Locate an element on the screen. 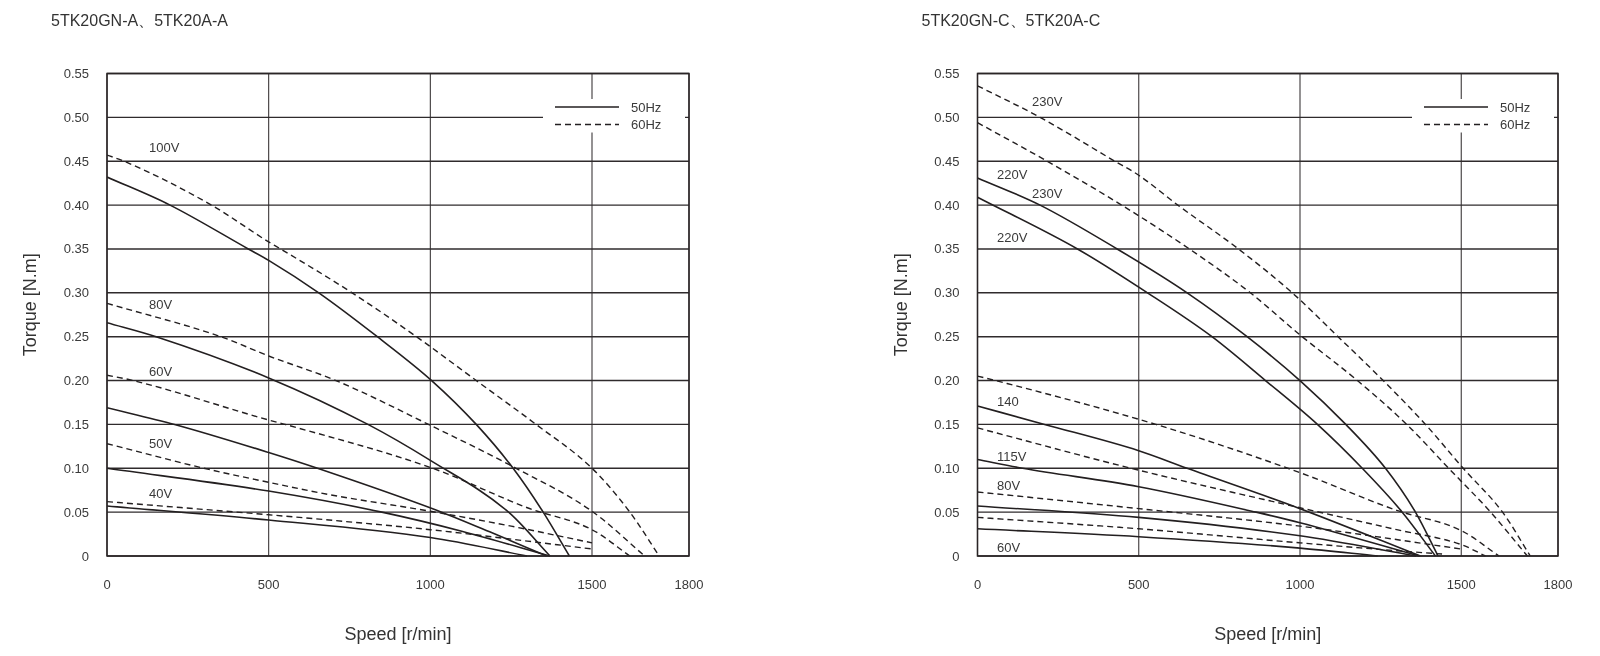 This screenshot has height=656, width=1600. chart-title: 5TK20GN-C、5TK20A-C is located at coordinates (1011, 20).